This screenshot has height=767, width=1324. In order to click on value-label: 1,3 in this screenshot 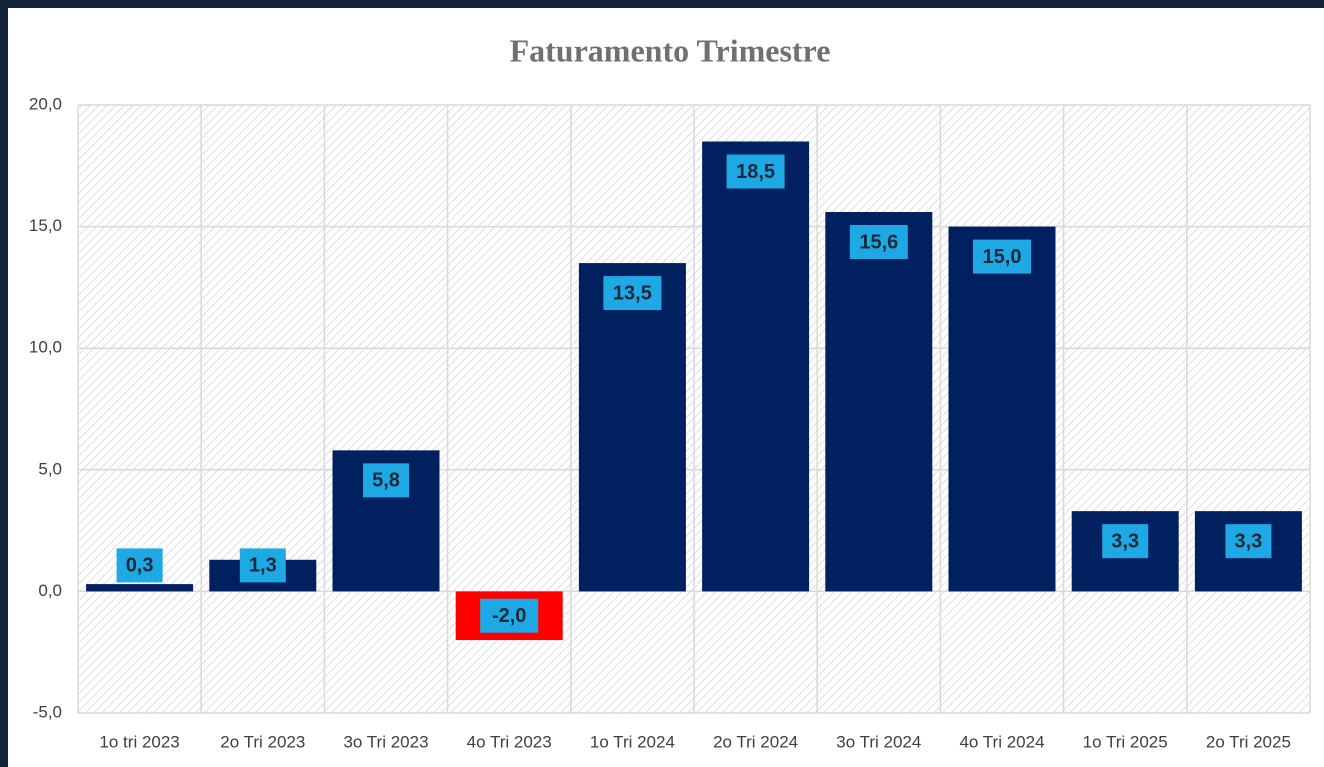, I will do `click(263, 566)`.